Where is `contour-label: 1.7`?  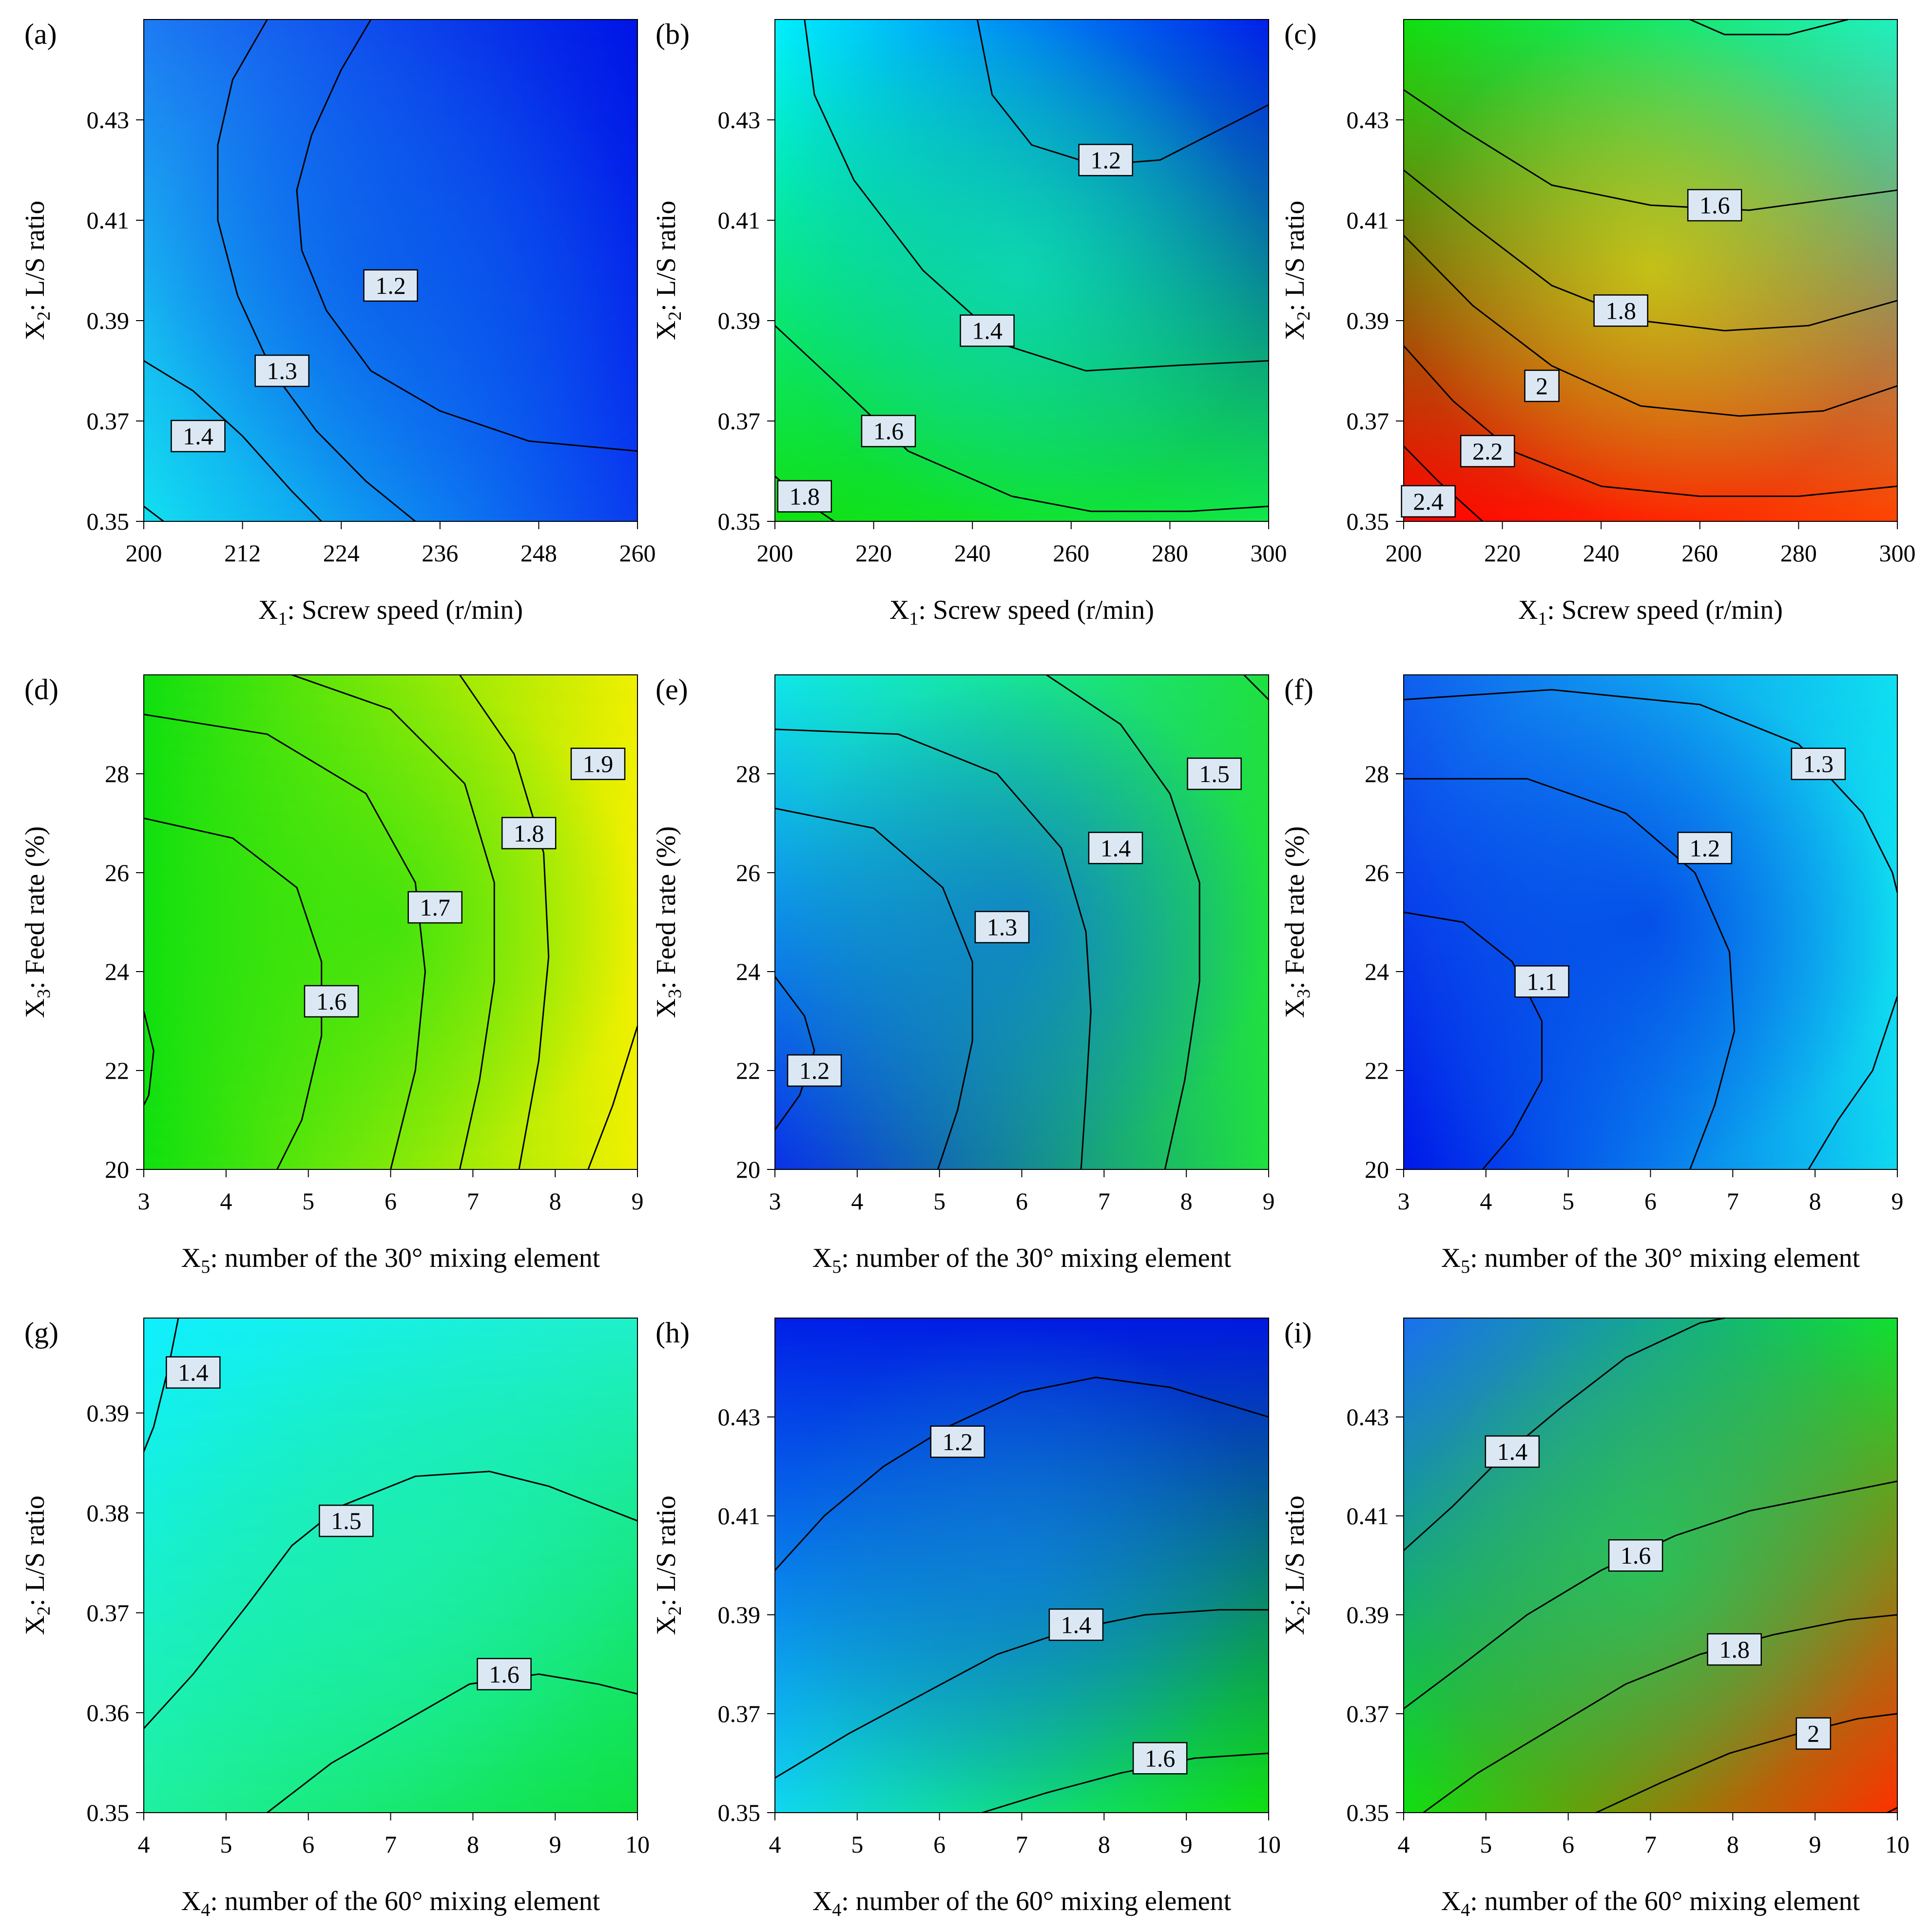
contour-label: 1.7 is located at coordinates (435, 908).